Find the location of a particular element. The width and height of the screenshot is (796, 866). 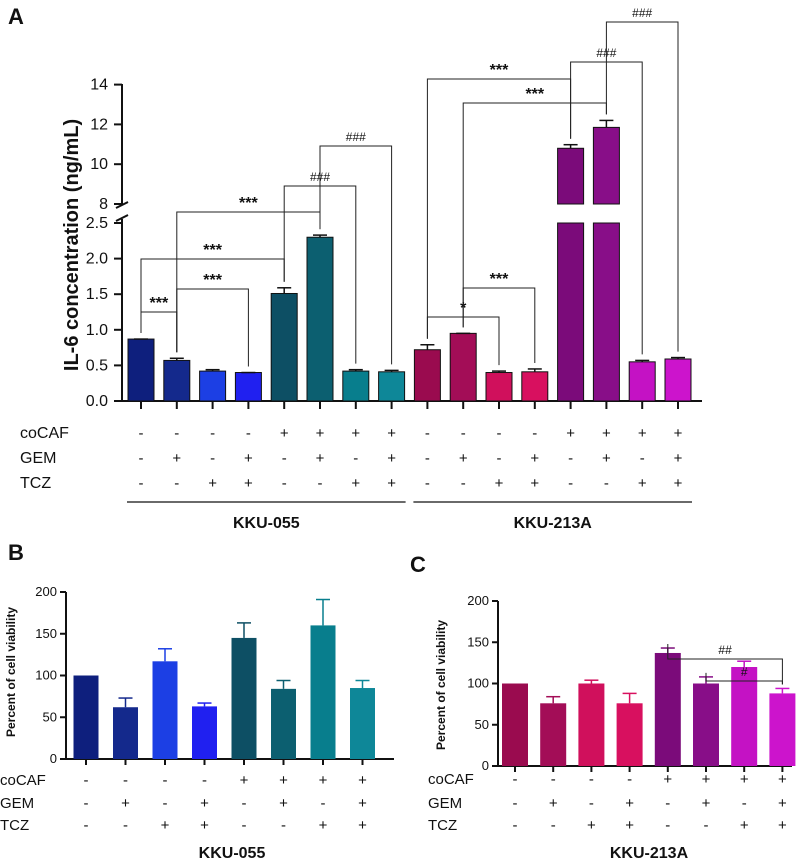

y-tick-label: 200 is located at coordinates (478, 600).